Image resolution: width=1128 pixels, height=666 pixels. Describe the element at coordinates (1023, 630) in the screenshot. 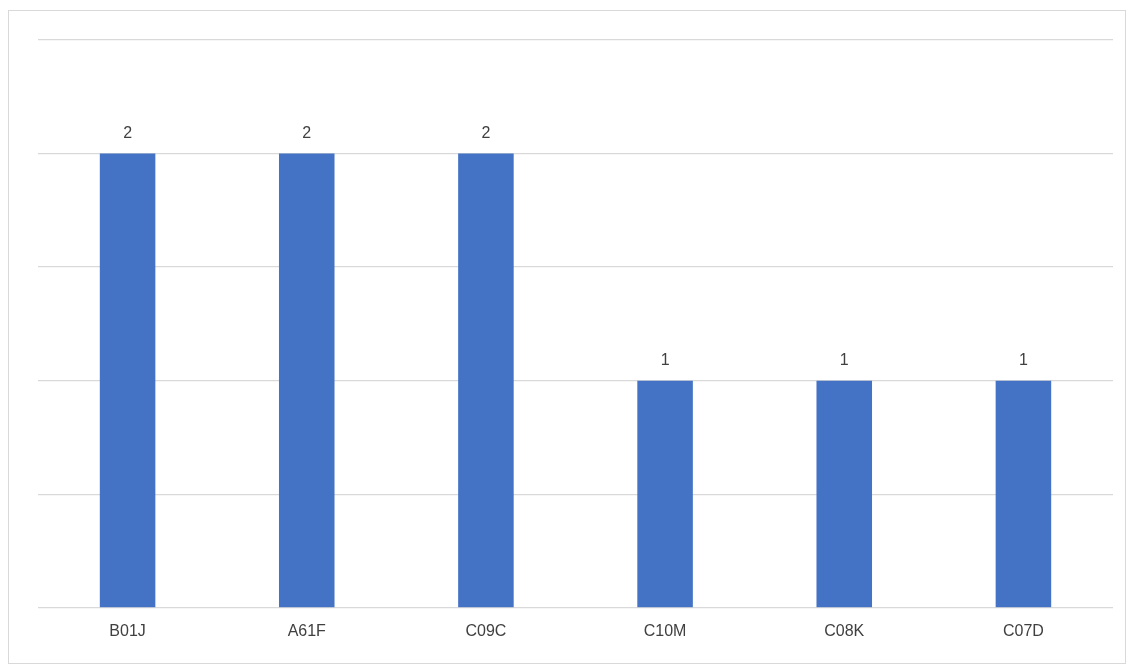

I see `x-tick-label: C07D` at that location.